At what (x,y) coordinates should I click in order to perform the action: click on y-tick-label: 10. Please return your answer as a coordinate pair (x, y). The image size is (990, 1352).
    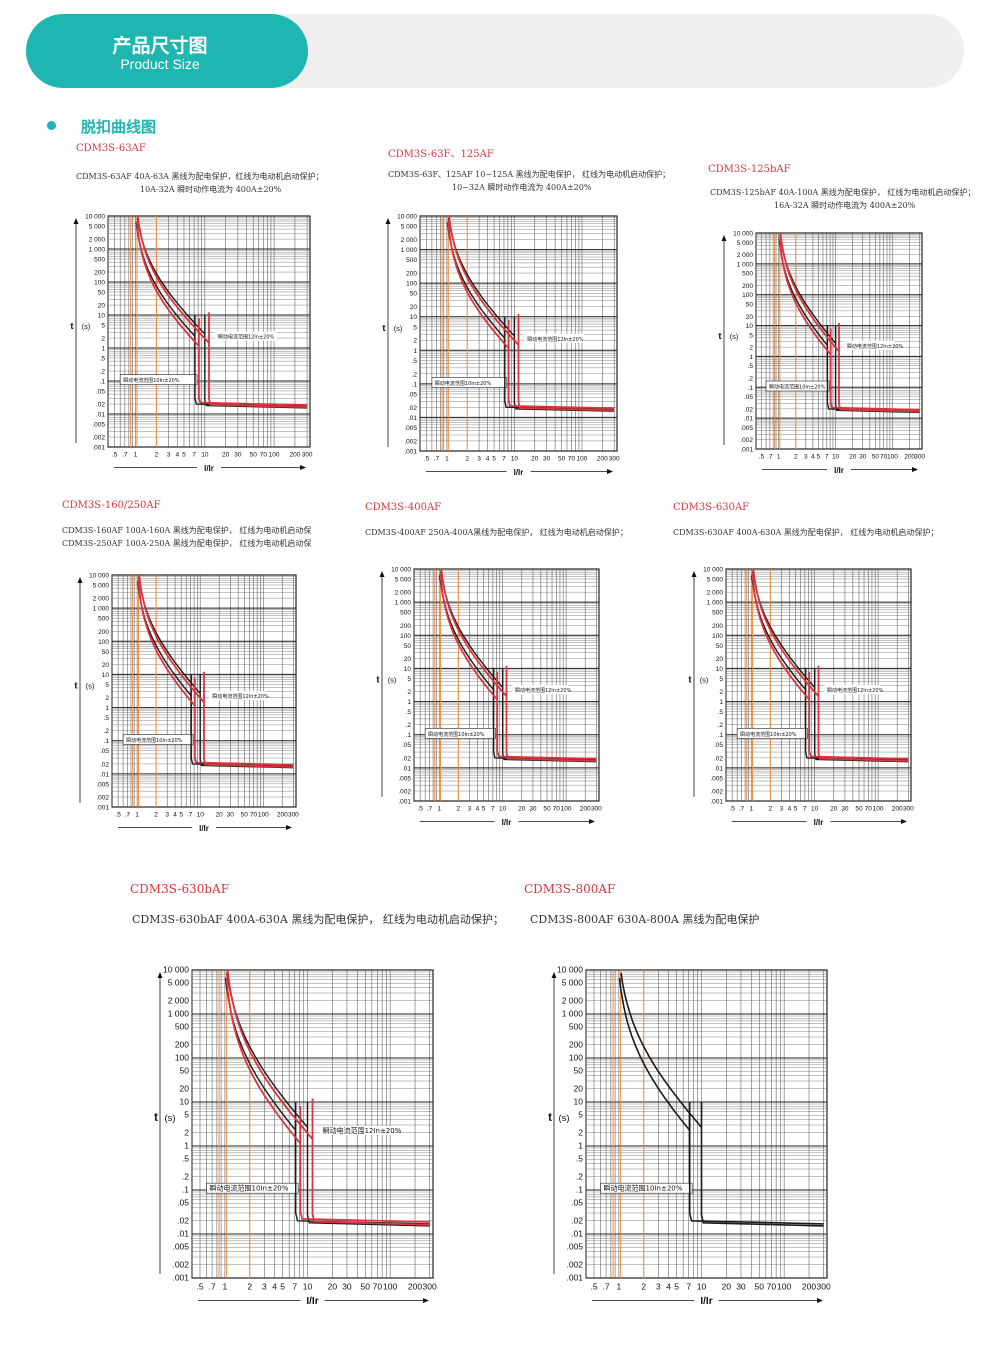
    Looking at the image, I should click on (720, 669).